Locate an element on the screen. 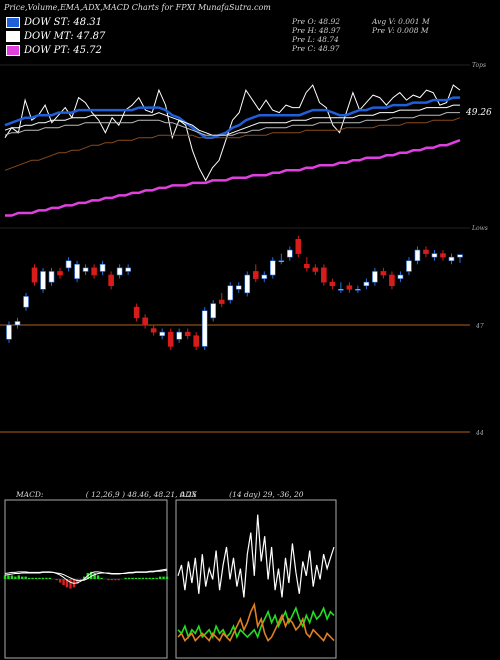 This screenshot has width=500, height=660. macd-params: ( 12,26,9 ) 48.46, 48.21, 0.25 is located at coordinates (141, 494).